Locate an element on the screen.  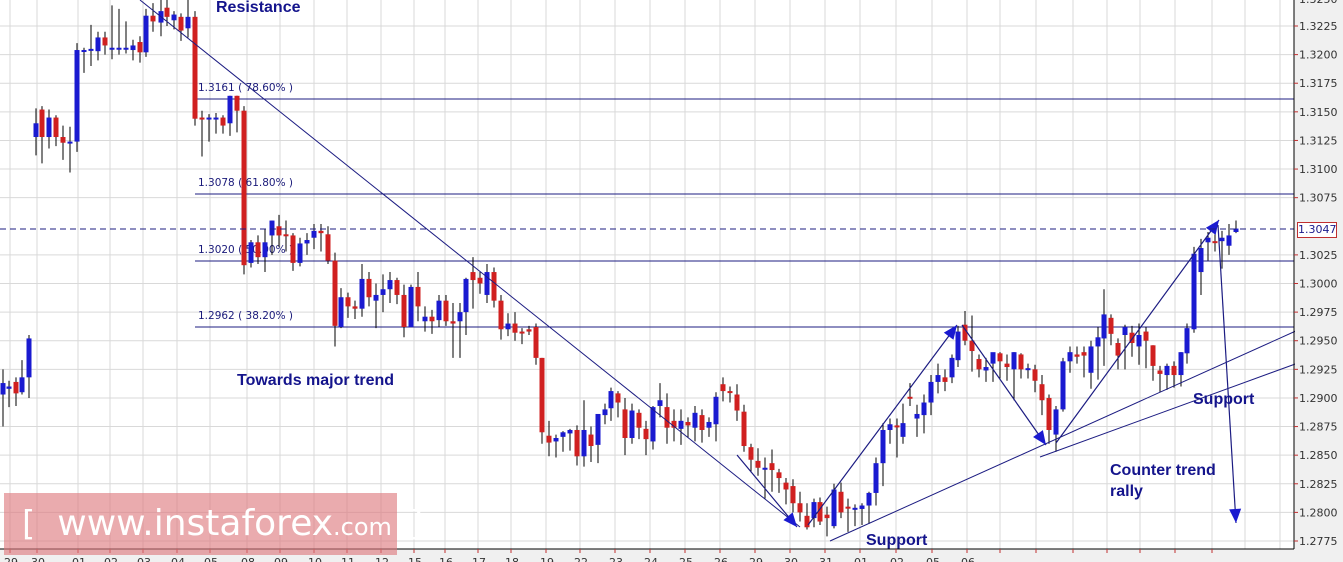
x-tick-label: 24 is located at coordinates (651, 559).